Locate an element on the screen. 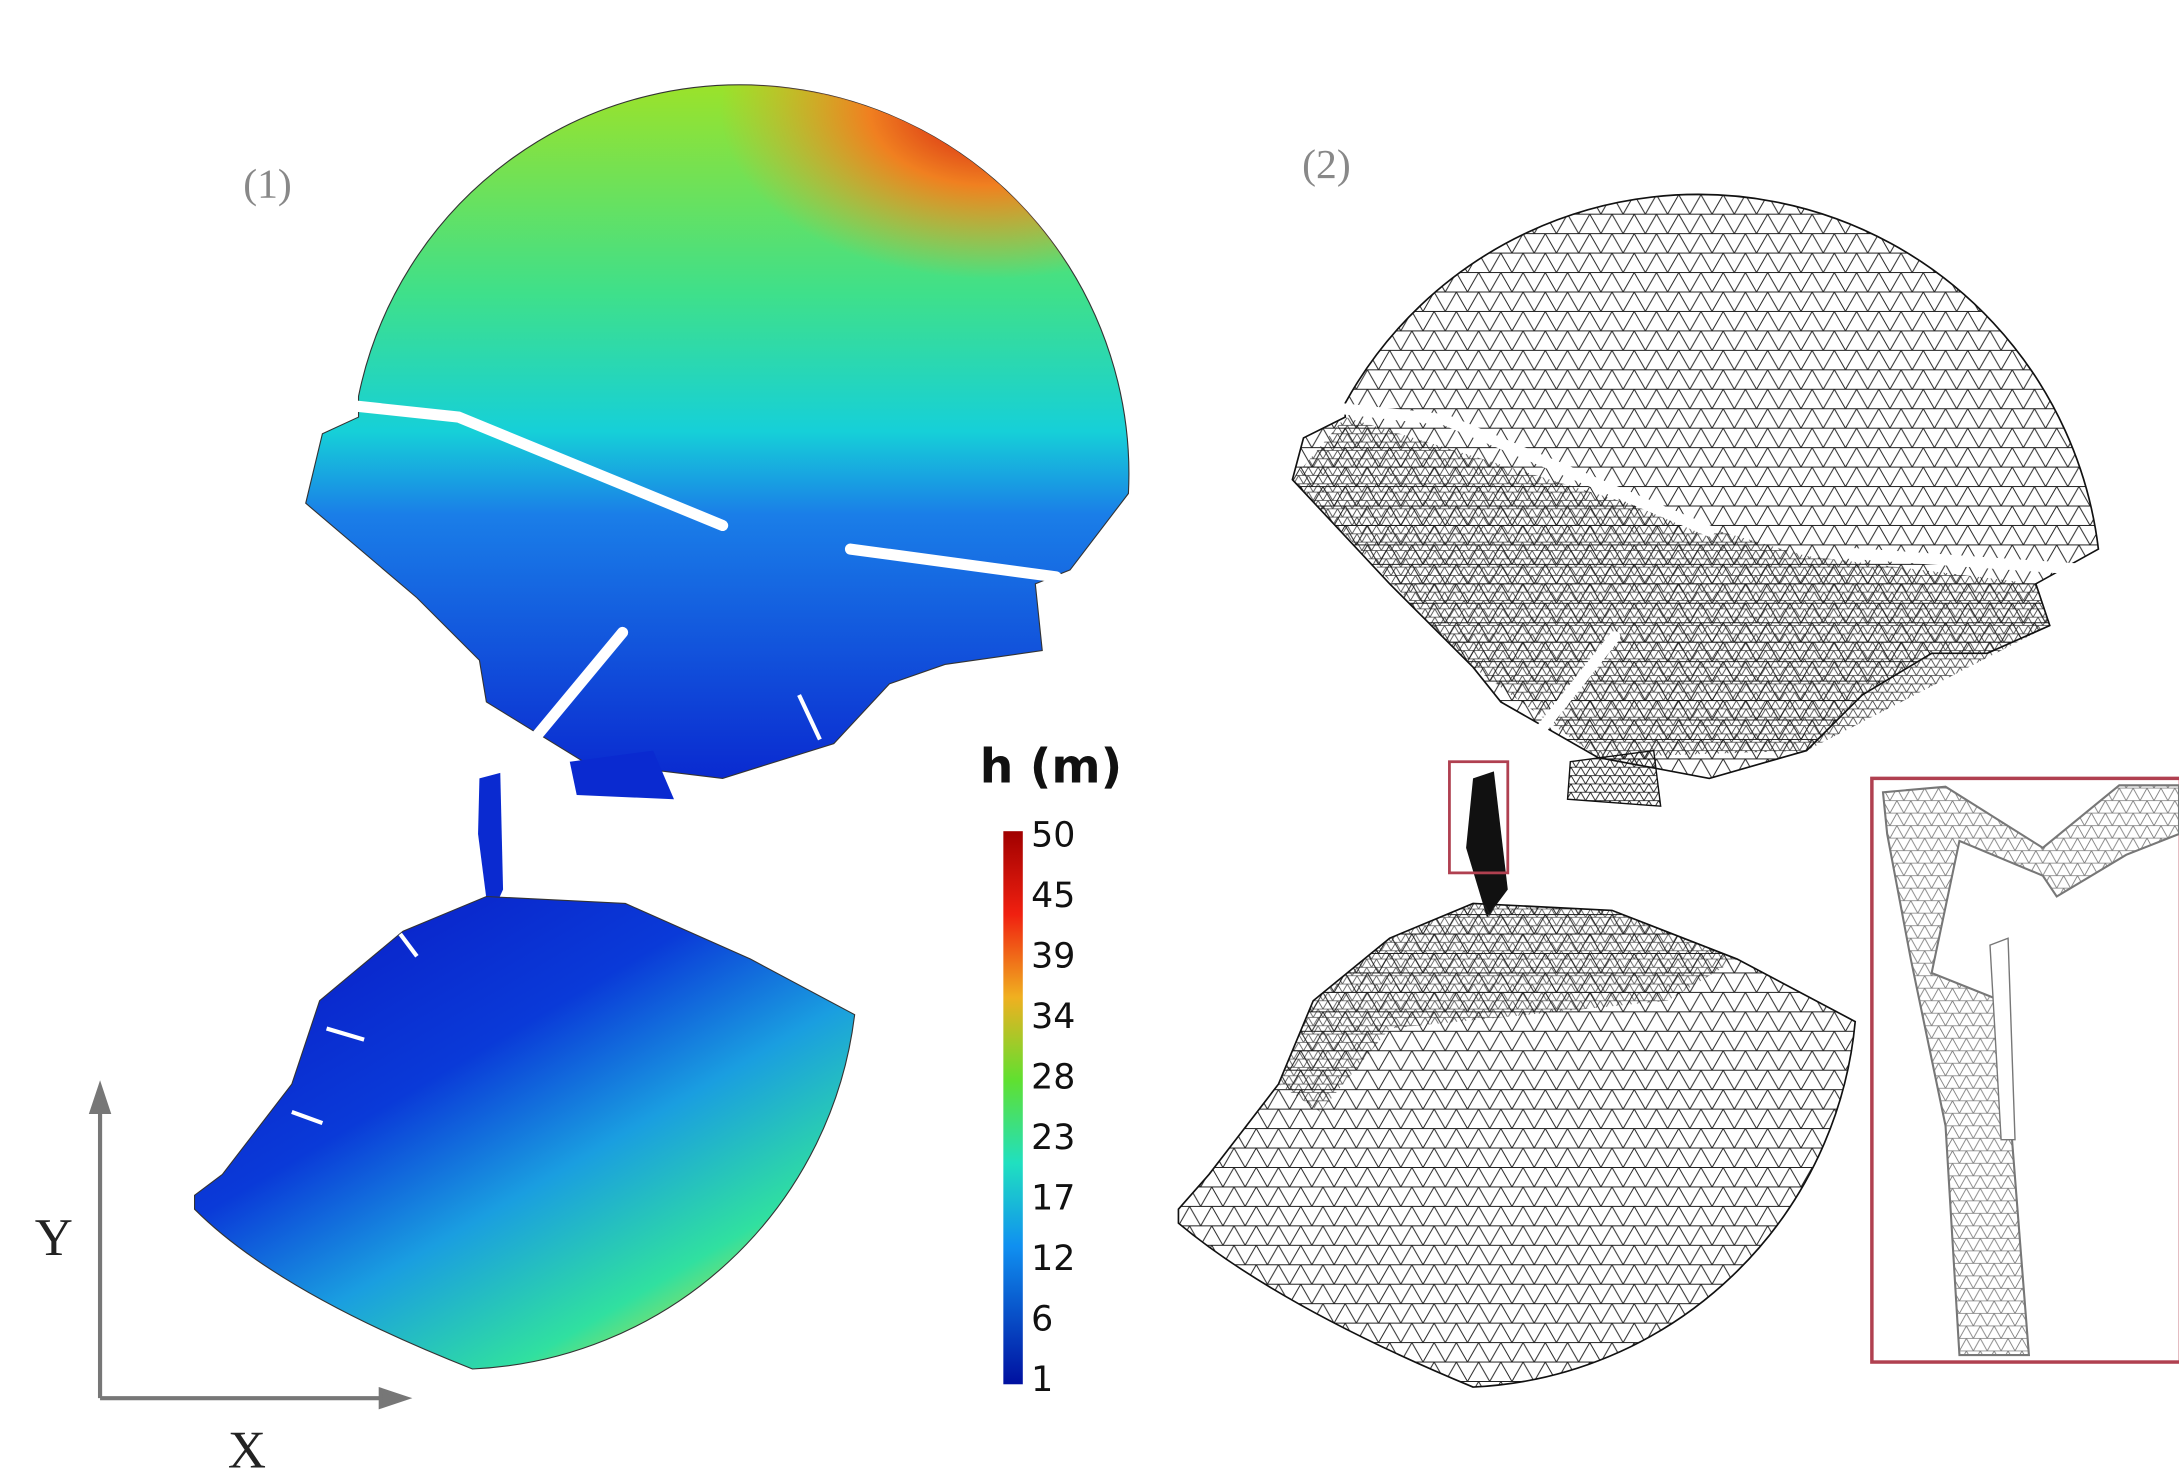 This screenshot has width=2179, height=1472. colorbar-tick-label: 50 is located at coordinates (1053, 835).